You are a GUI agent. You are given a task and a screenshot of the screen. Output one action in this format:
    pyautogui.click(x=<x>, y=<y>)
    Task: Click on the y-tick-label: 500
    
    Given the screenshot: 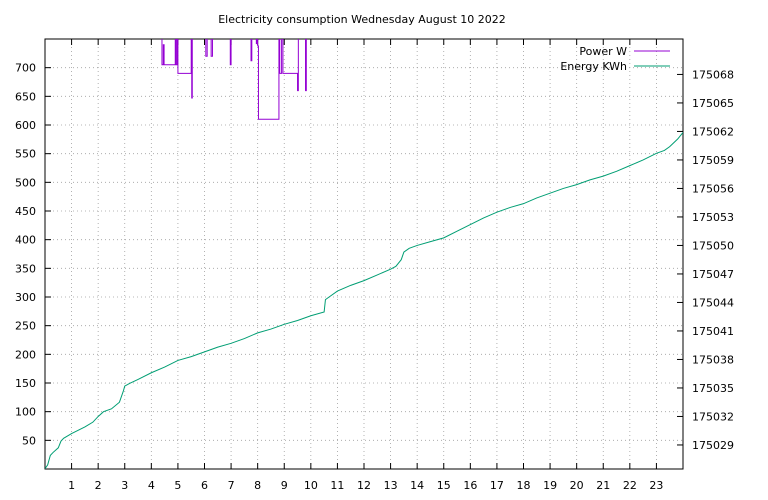 What is the action you would take?
    pyautogui.click(x=25, y=182)
    